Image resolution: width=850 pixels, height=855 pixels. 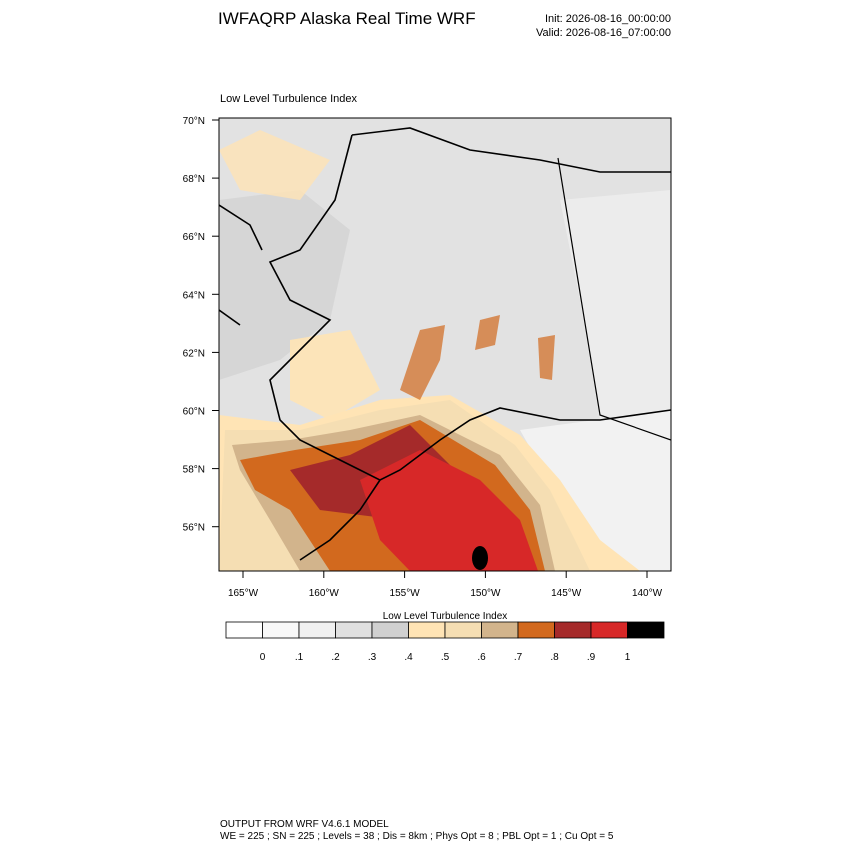 I want to click on colorbar-label: 1, so click(x=628, y=657).